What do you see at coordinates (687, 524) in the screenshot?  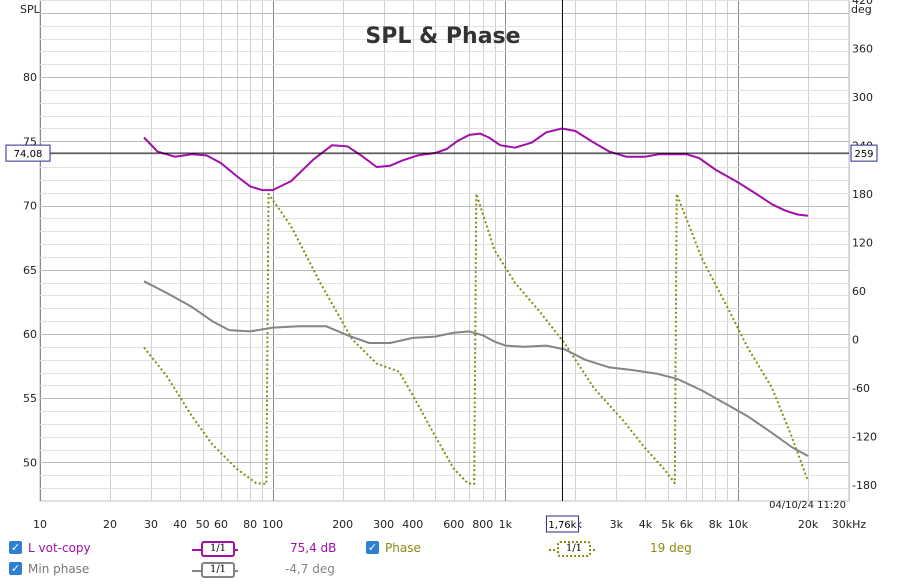 I see `x-tick-label: 6k` at bounding box center [687, 524].